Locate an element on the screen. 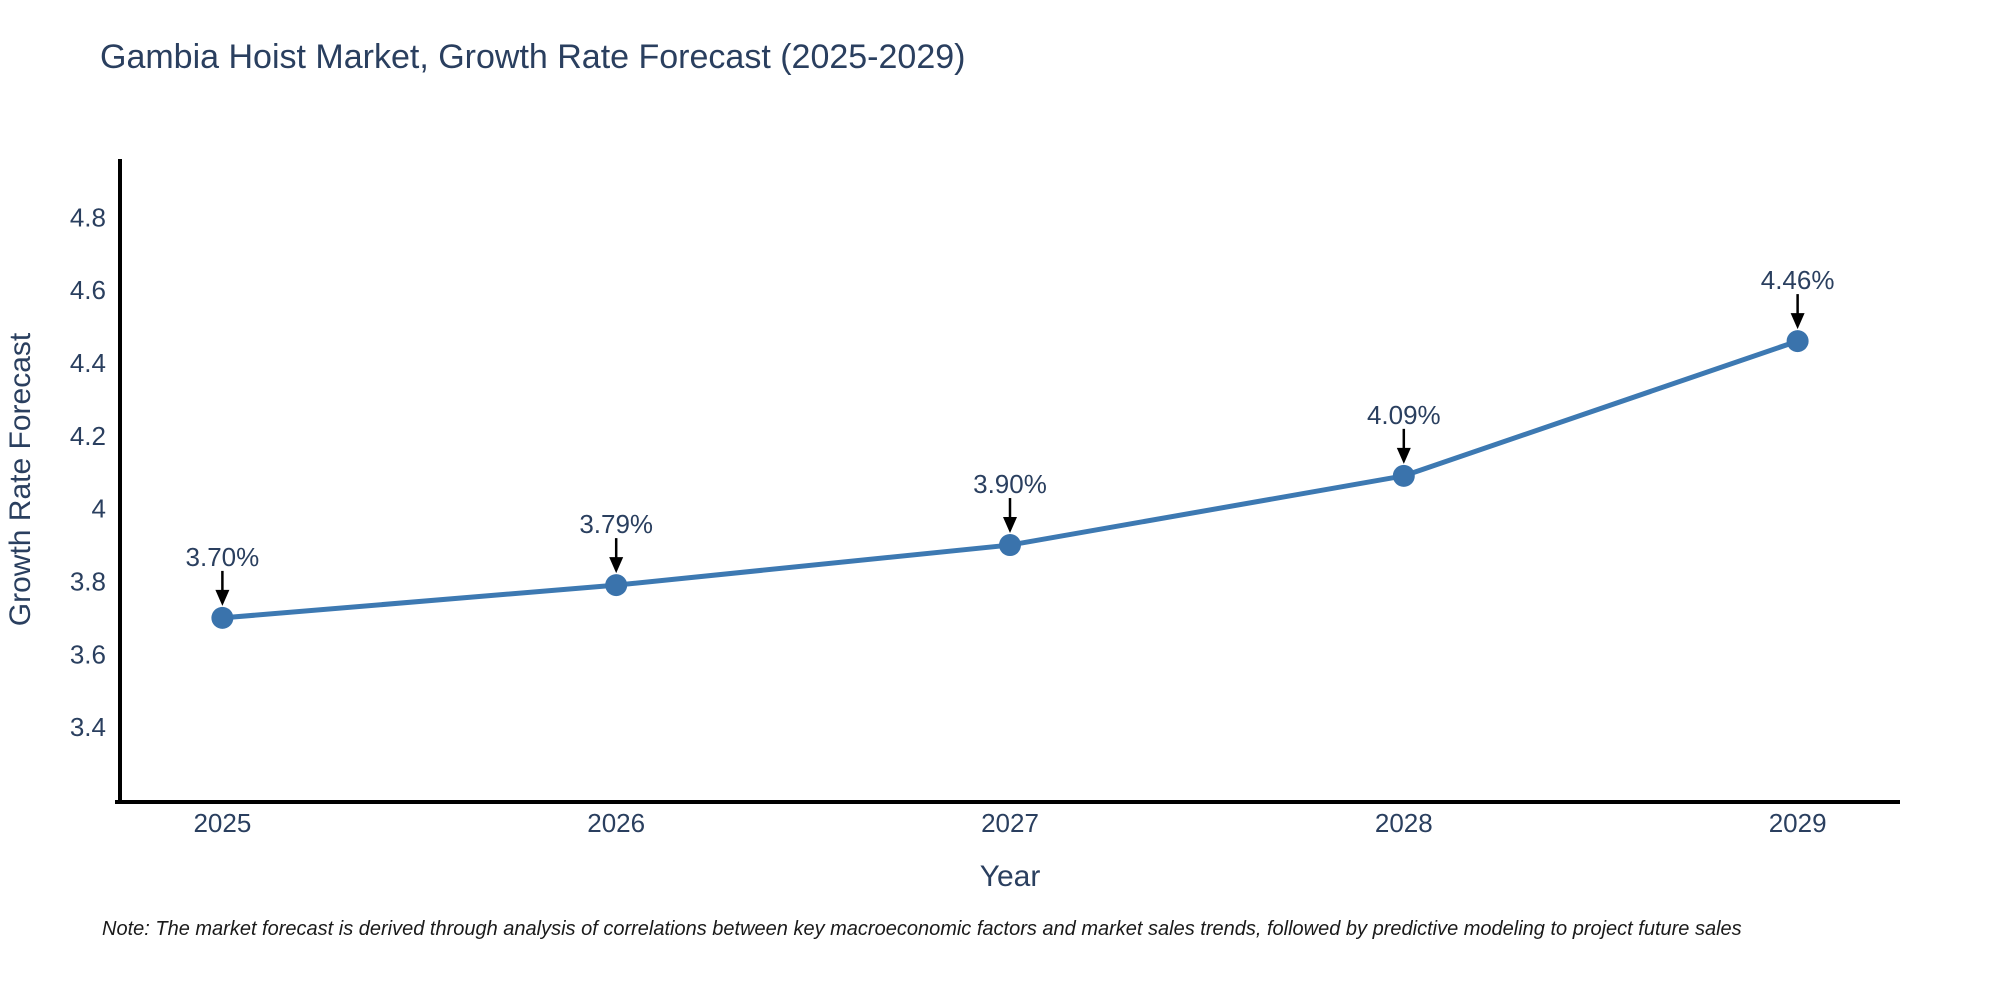  x-tick-label: 2028 is located at coordinates (1404, 823).